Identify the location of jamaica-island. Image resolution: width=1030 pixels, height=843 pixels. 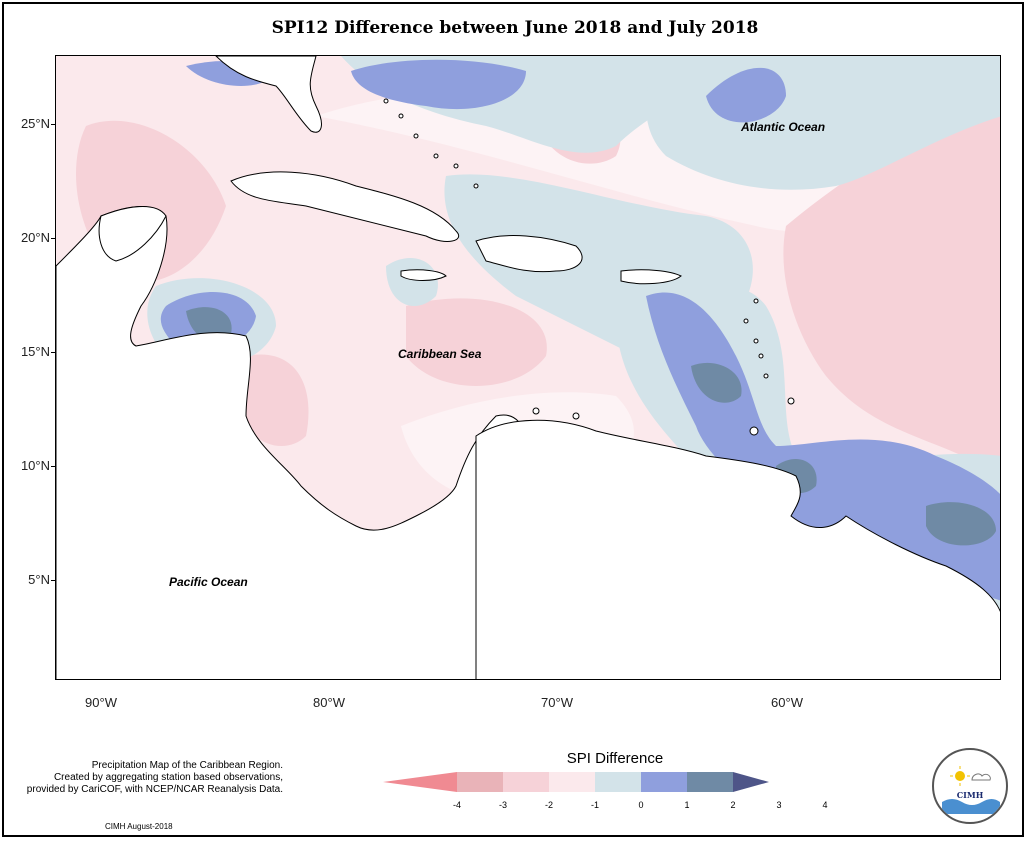
(423, 275).